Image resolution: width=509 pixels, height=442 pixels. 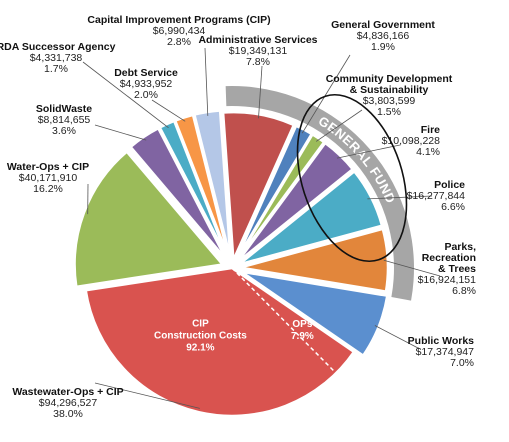 I want to click on label-name-parks: & Trees, so click(x=457, y=269).